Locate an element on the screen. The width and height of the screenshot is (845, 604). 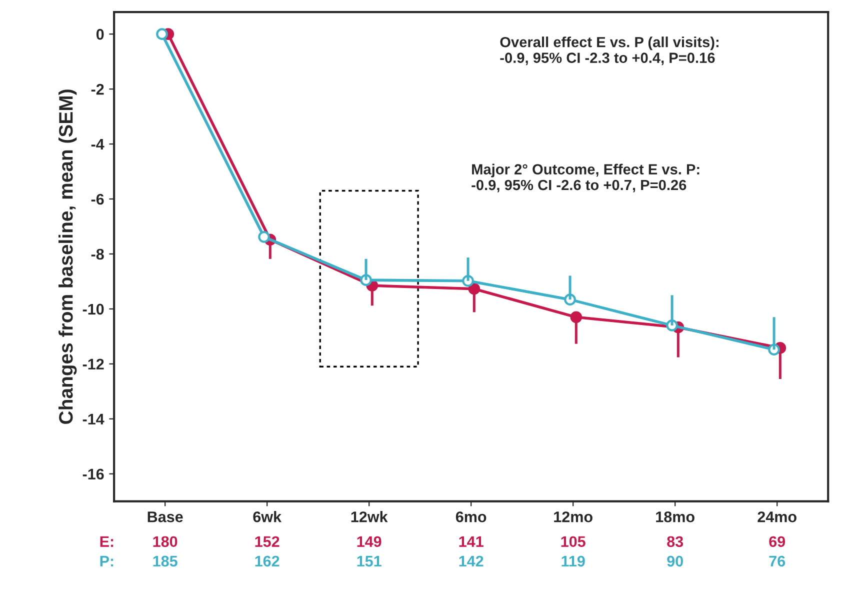
text: 105 is located at coordinates (573, 542).